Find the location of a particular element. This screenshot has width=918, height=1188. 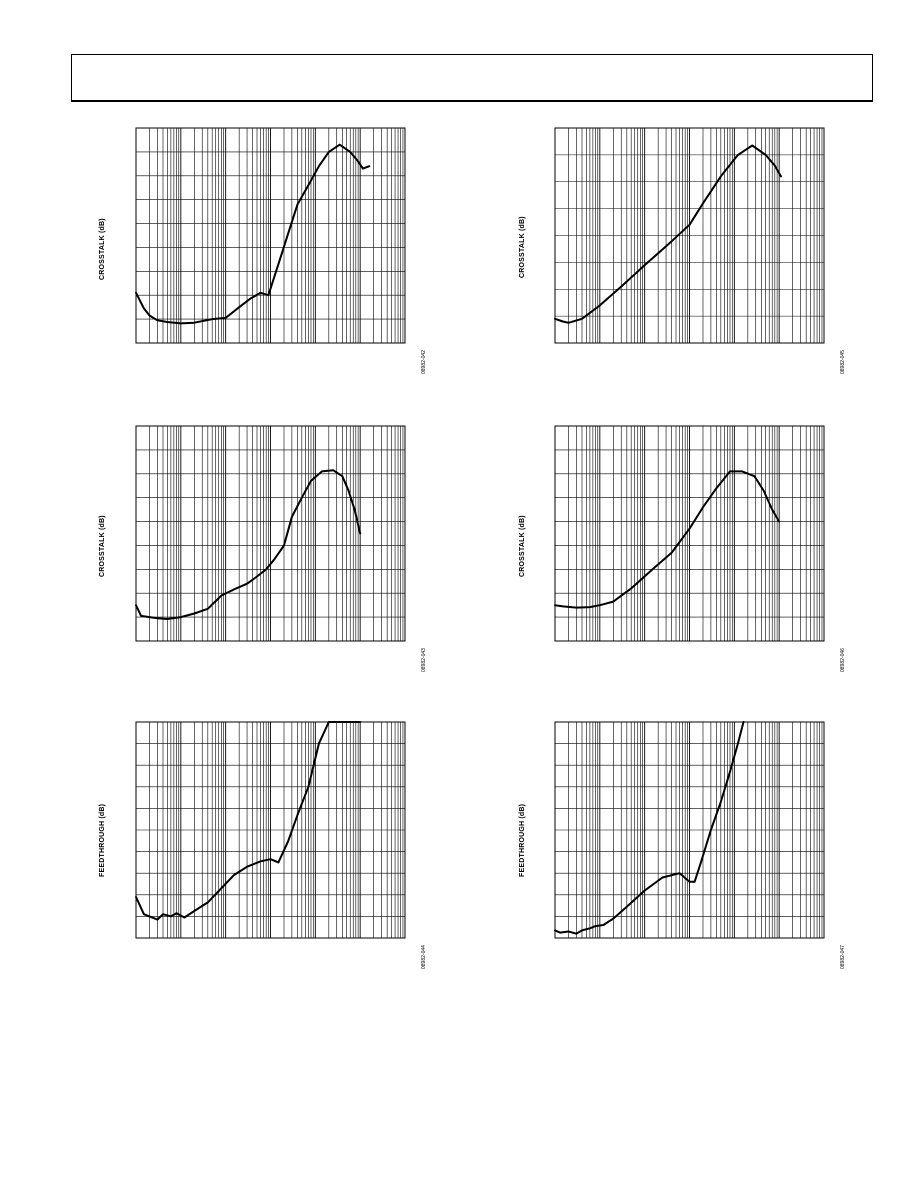

y-axis-label: FEEDTHROUGH (dB) is located at coordinates (522, 840).